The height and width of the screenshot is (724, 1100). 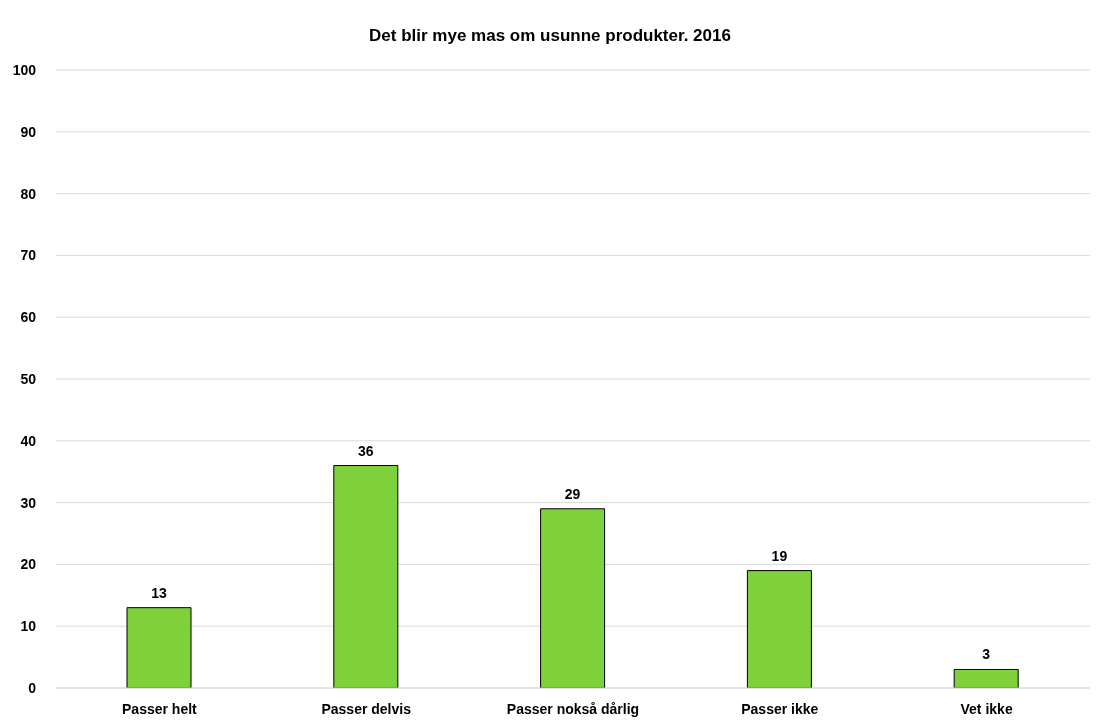 I want to click on x-tick-label: Passer nokså dårlig, so click(x=573, y=708).